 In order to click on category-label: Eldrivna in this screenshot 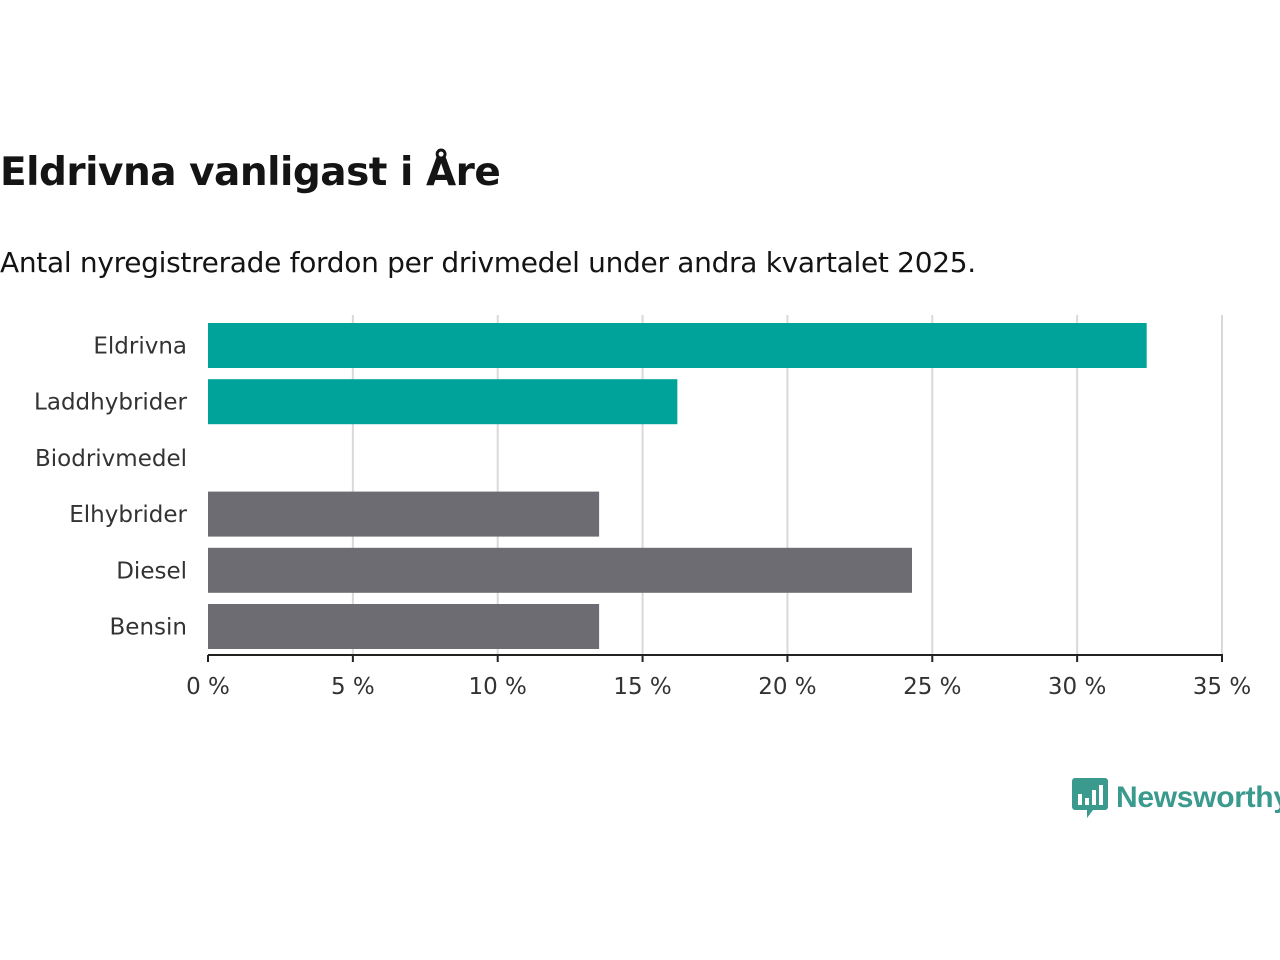, I will do `click(140, 347)`.